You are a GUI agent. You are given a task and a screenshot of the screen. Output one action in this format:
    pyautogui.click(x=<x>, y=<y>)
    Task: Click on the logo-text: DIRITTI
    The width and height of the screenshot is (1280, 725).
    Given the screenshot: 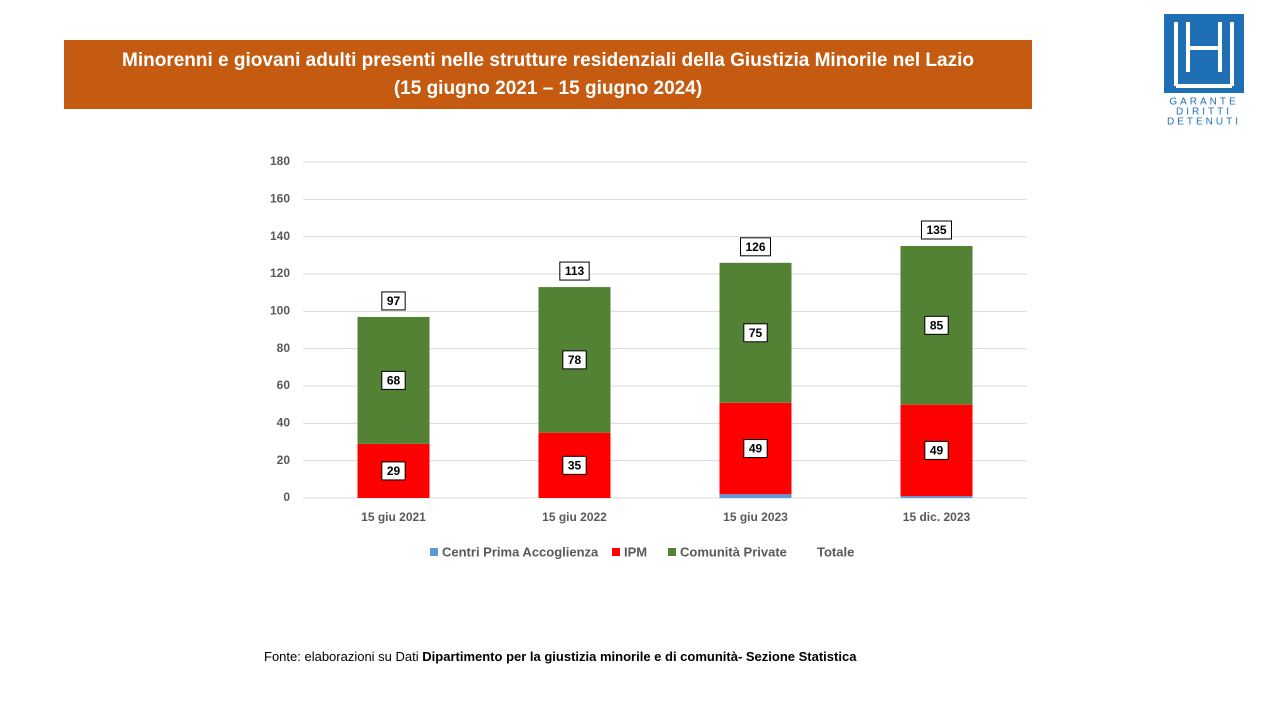 What is the action you would take?
    pyautogui.click(x=1204, y=112)
    